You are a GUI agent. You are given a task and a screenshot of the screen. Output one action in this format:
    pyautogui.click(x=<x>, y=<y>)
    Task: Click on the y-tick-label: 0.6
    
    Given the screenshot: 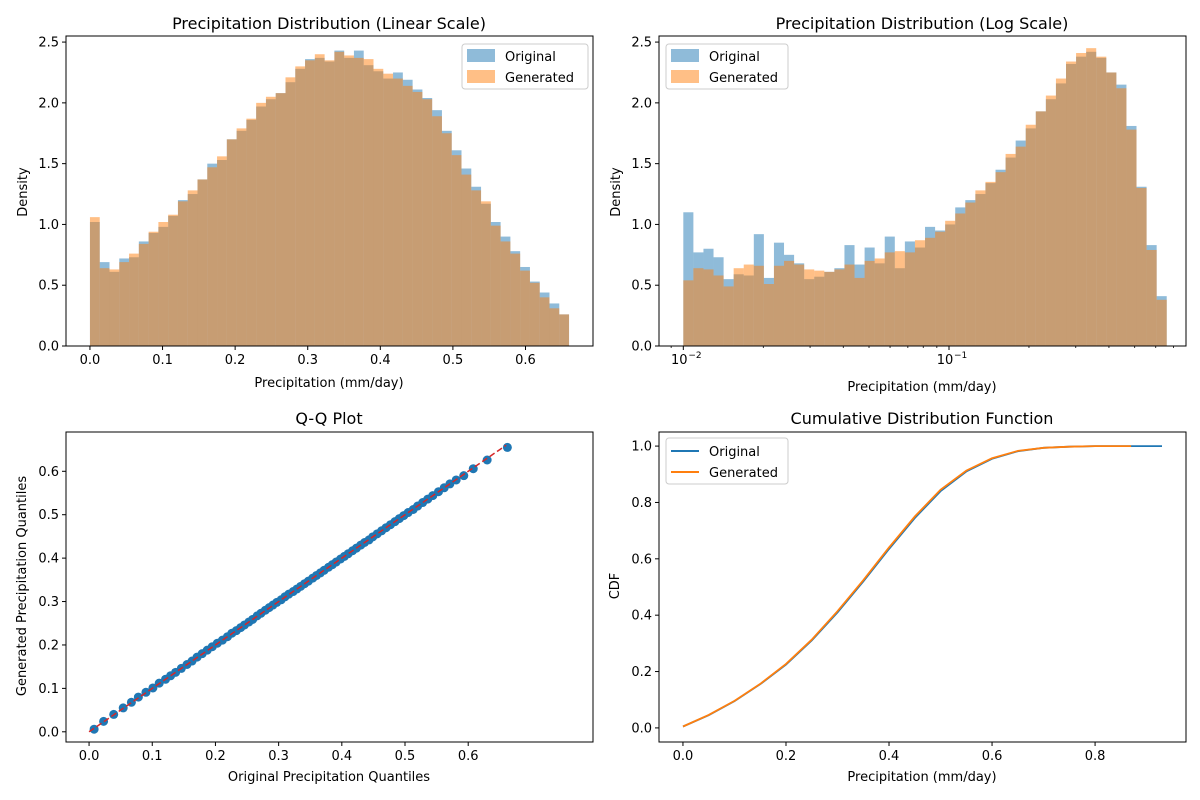 What is the action you would take?
    pyautogui.click(x=48, y=472)
    